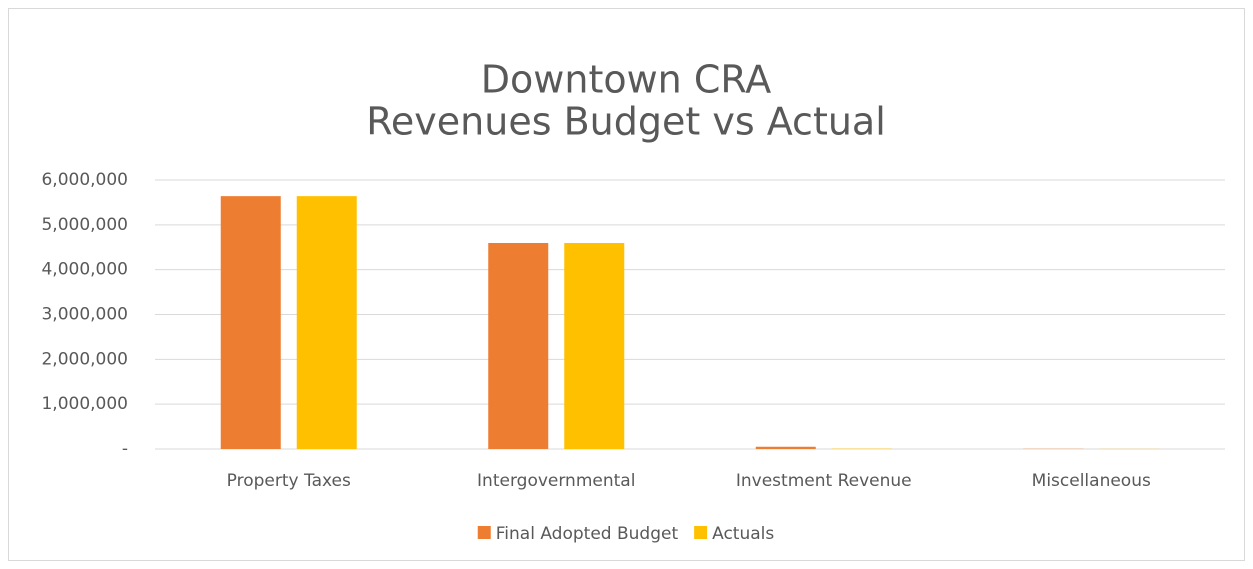 The image size is (1253, 569). Describe the element at coordinates (84, 315) in the screenshot. I see `y-tick-label: 3,000,000` at that location.